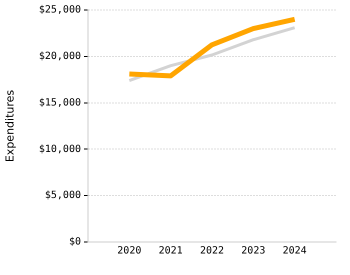  What do you see at coordinates (59, 102) in the screenshot?
I see `y-tick-label: $15,000` at bounding box center [59, 102].